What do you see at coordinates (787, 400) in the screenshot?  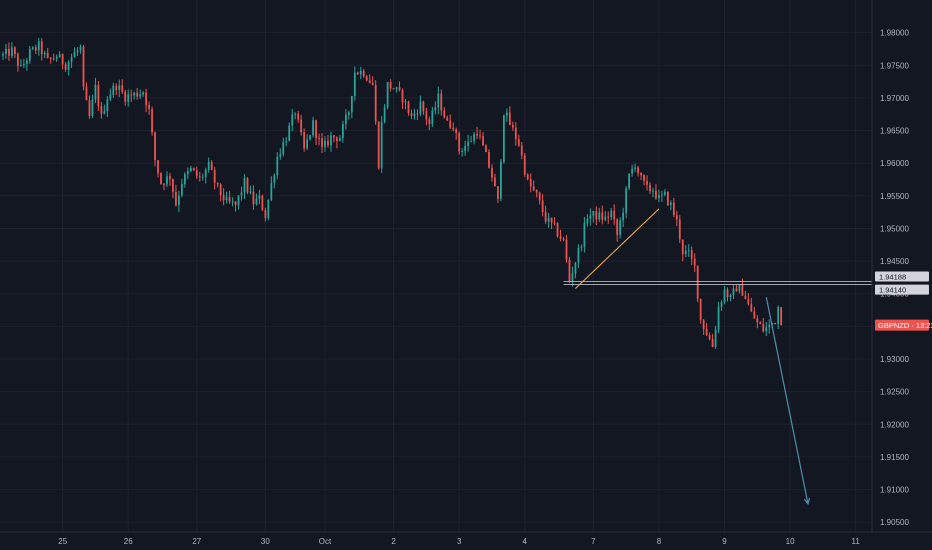 I see `forecast-arrow-line` at bounding box center [787, 400].